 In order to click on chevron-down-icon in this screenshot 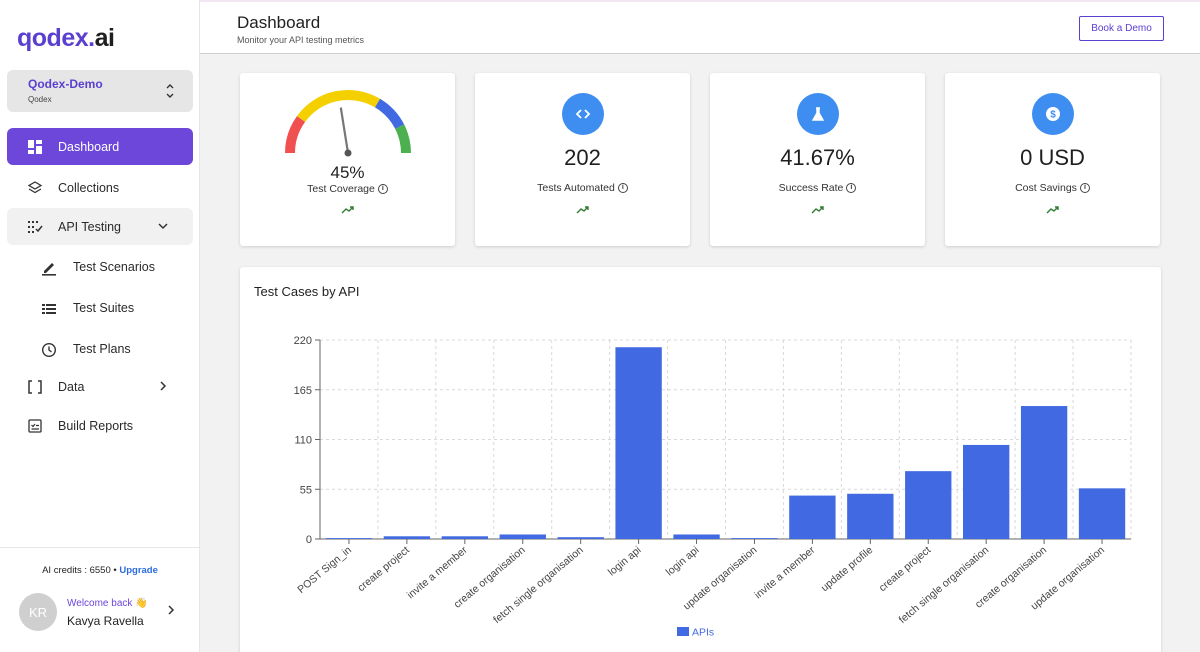, I will do `click(163, 226)`.